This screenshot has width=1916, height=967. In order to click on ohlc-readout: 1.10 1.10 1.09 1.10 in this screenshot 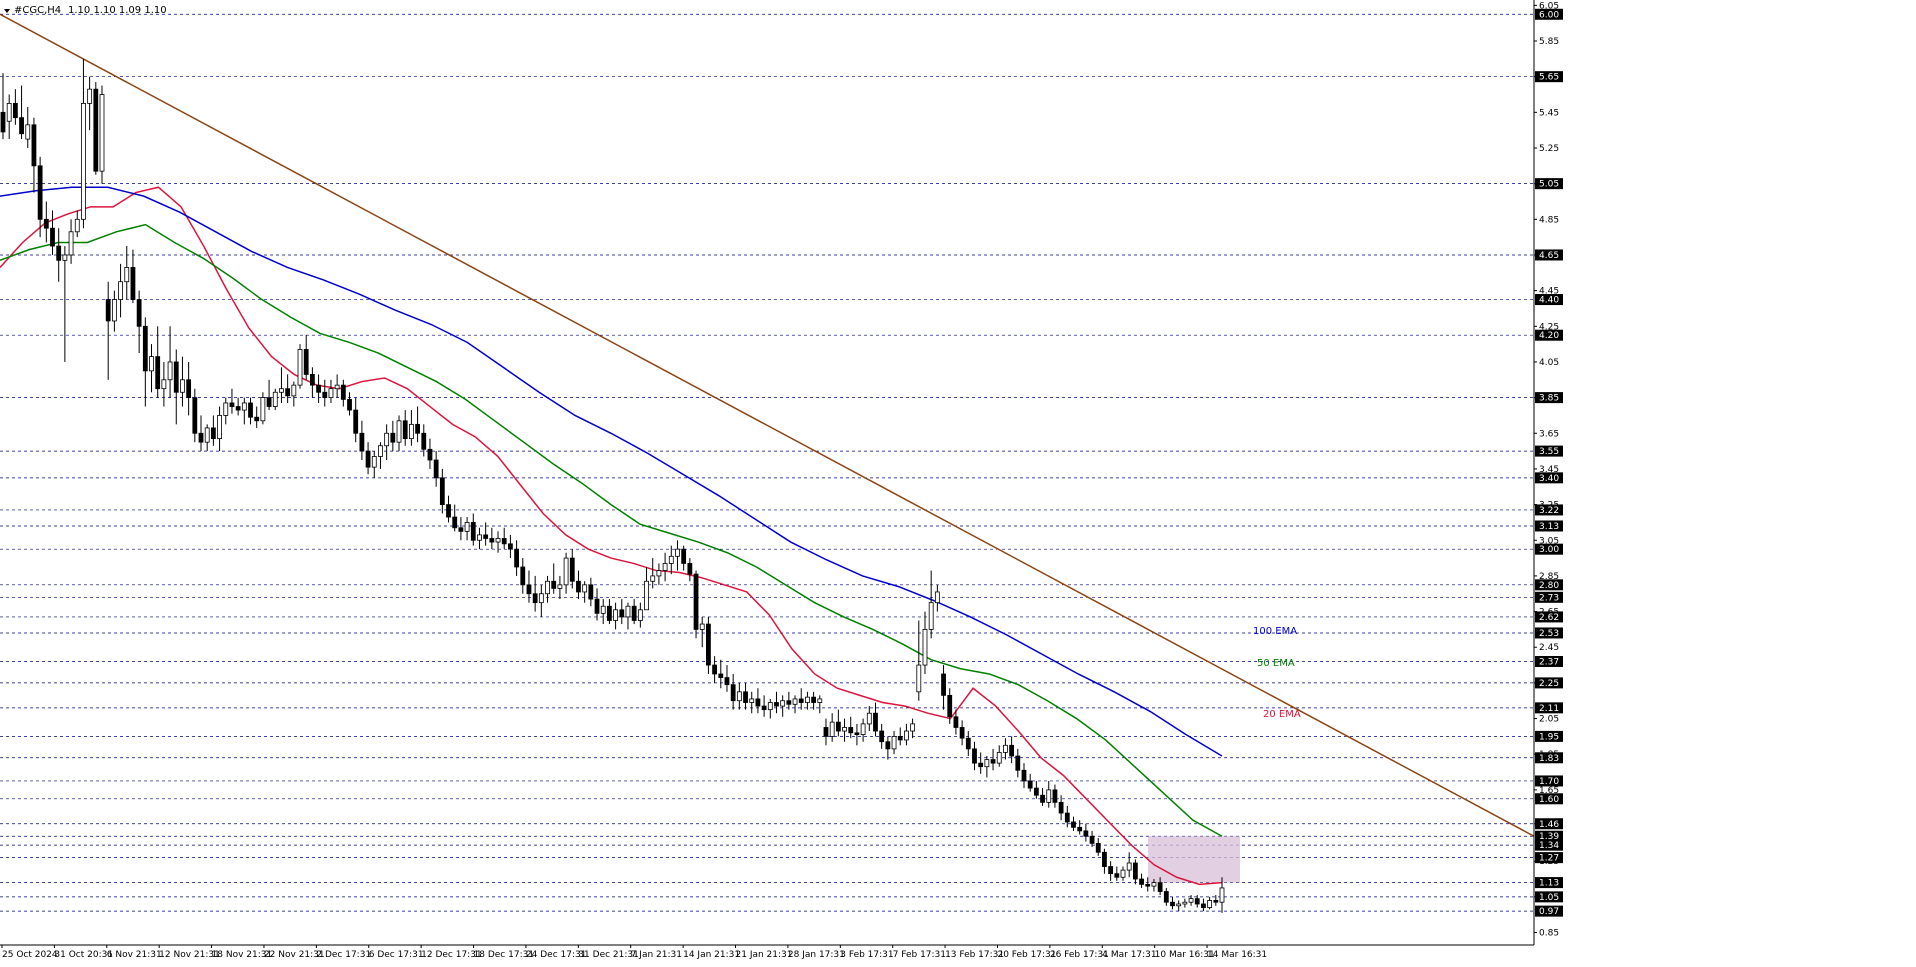, I will do `click(117, 10)`.